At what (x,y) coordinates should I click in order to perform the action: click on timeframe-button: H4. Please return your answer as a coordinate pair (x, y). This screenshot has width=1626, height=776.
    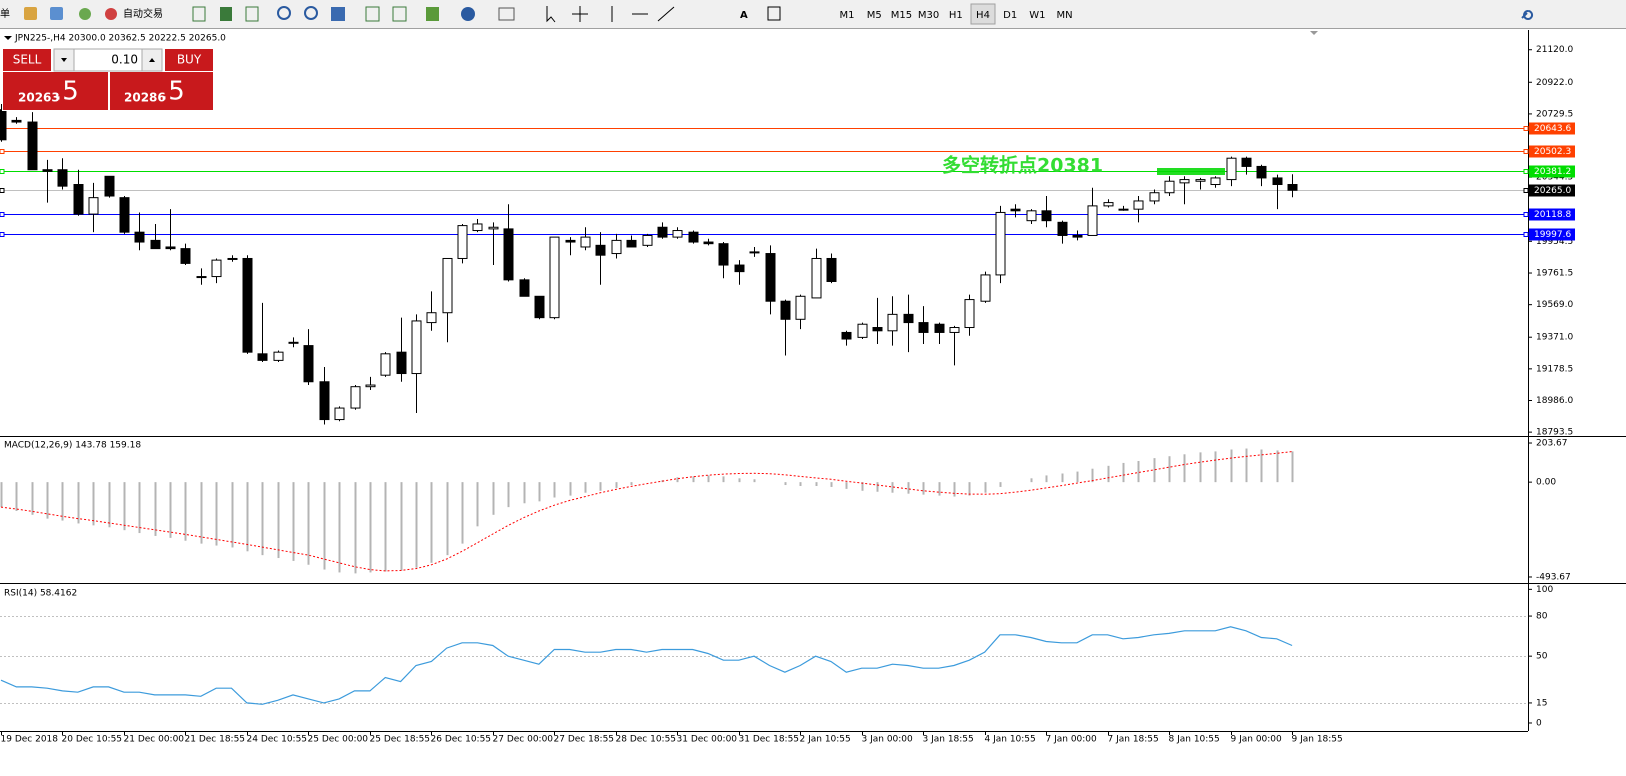
    Looking at the image, I should click on (983, 15).